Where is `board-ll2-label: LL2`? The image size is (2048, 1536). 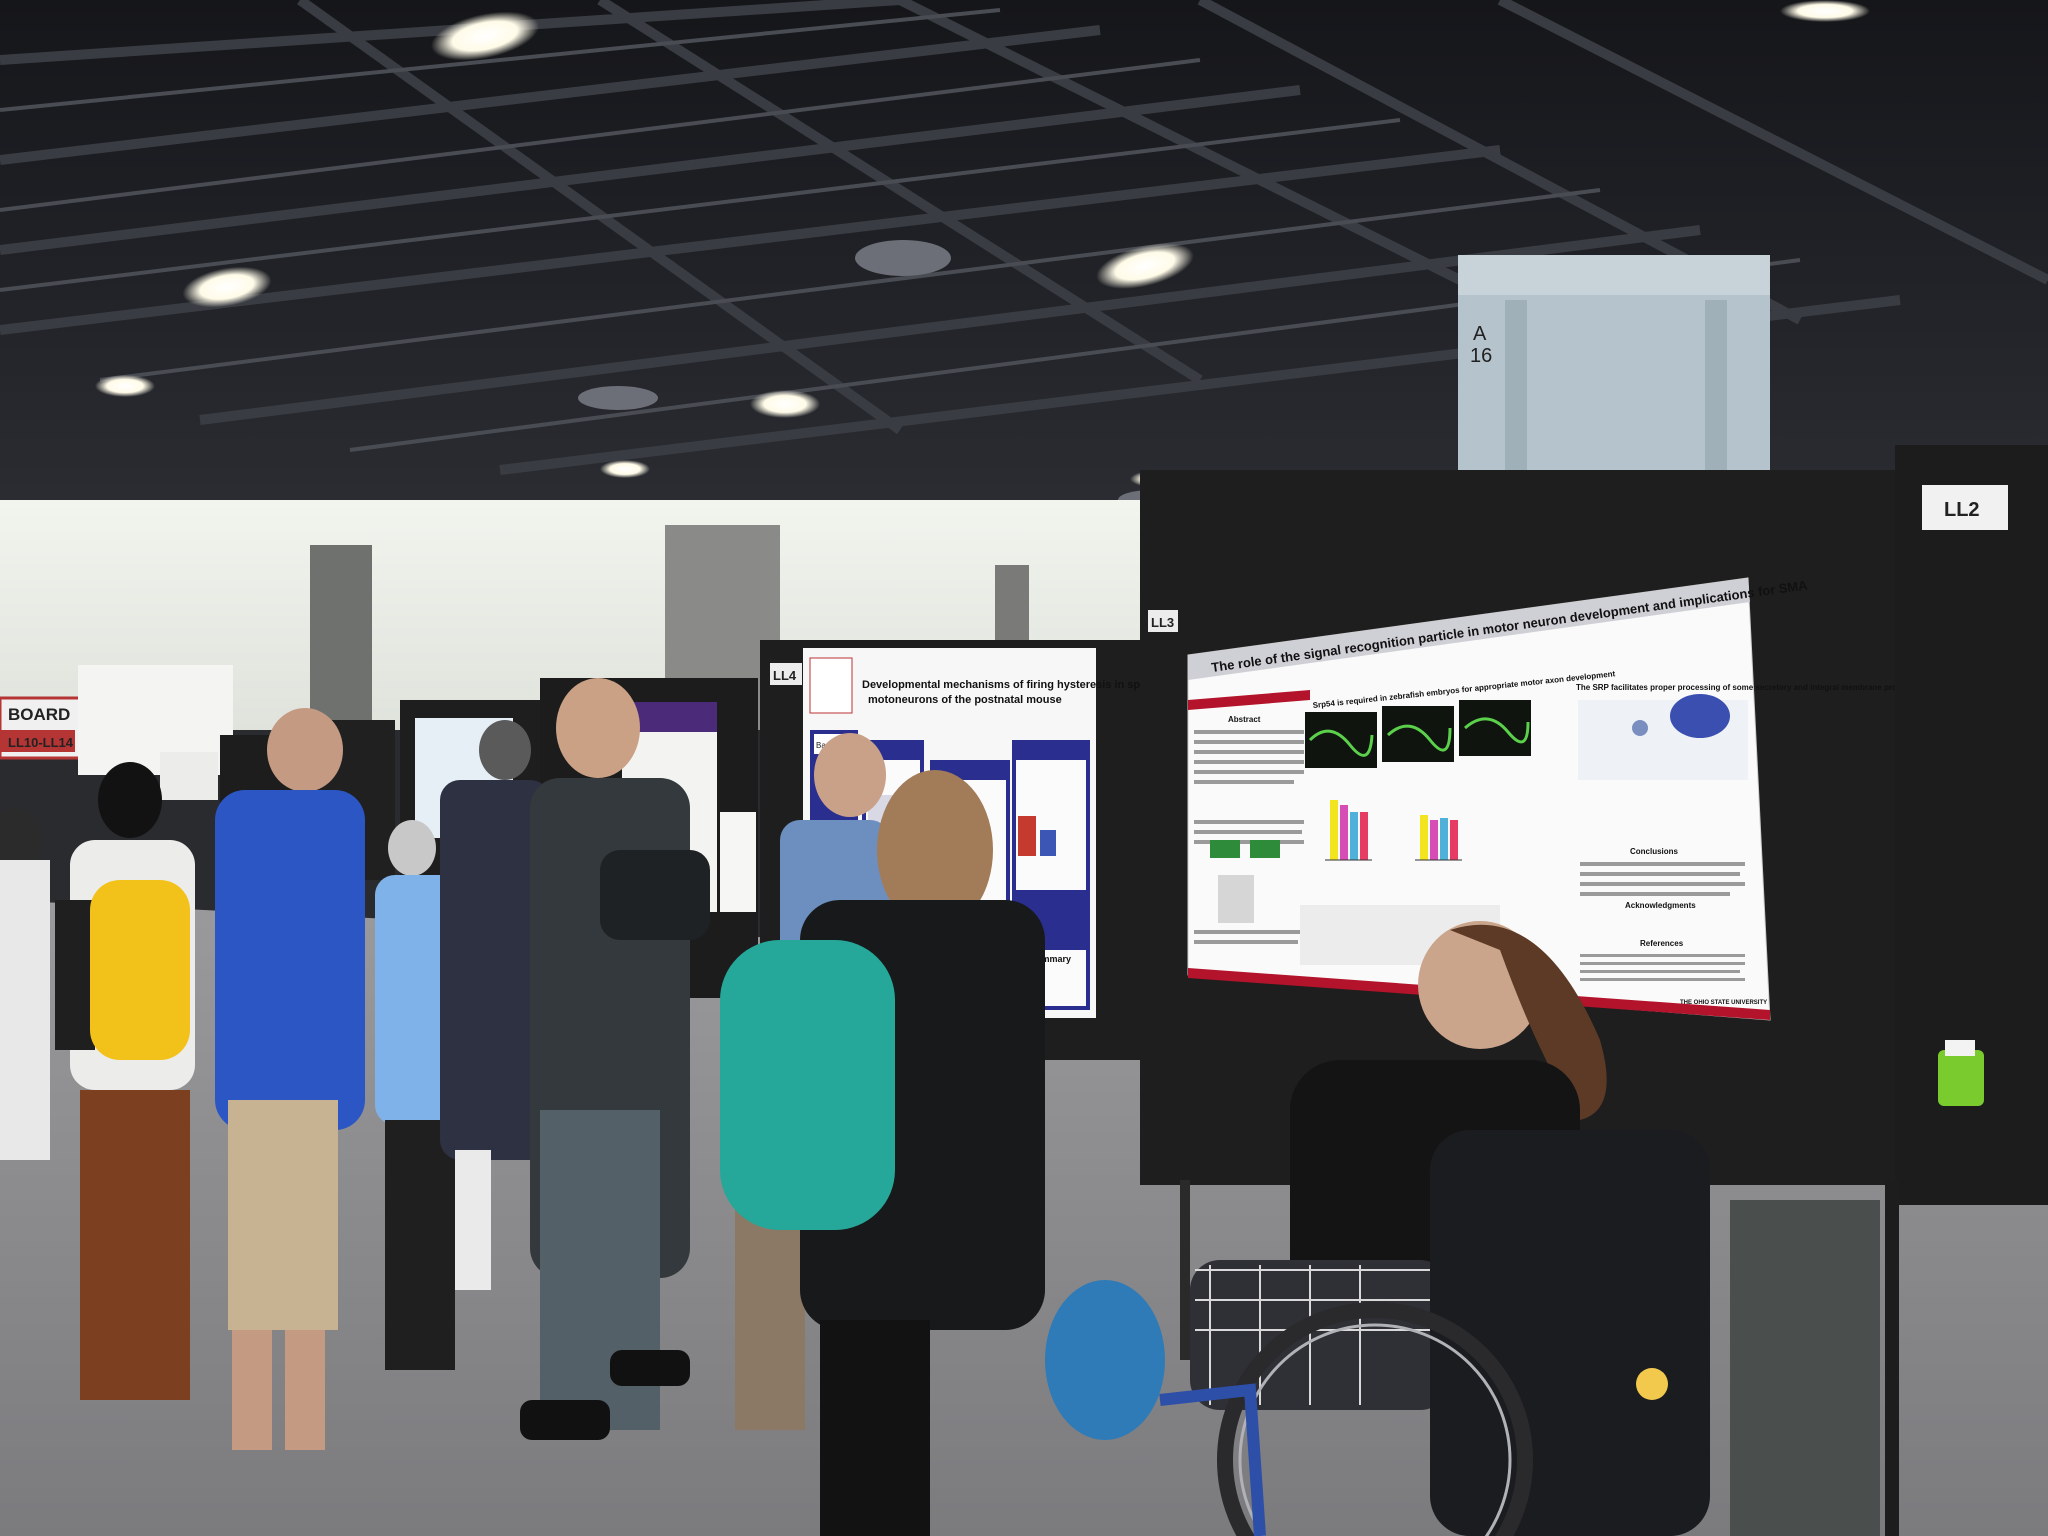 board-ll2-label: LL2 is located at coordinates (1962, 510).